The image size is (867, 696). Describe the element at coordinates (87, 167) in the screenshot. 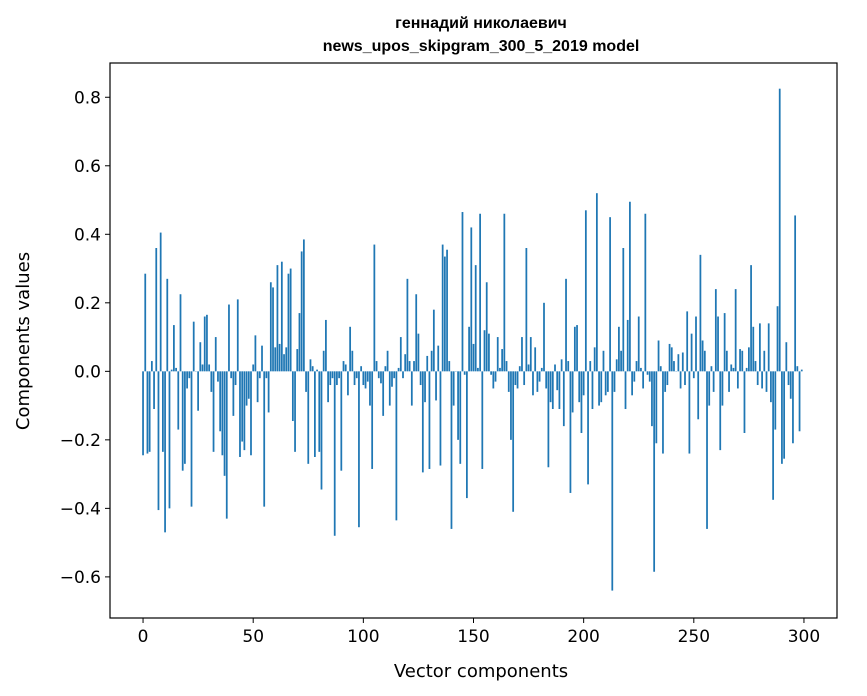

I see `y-tick-label: 0.6` at that location.